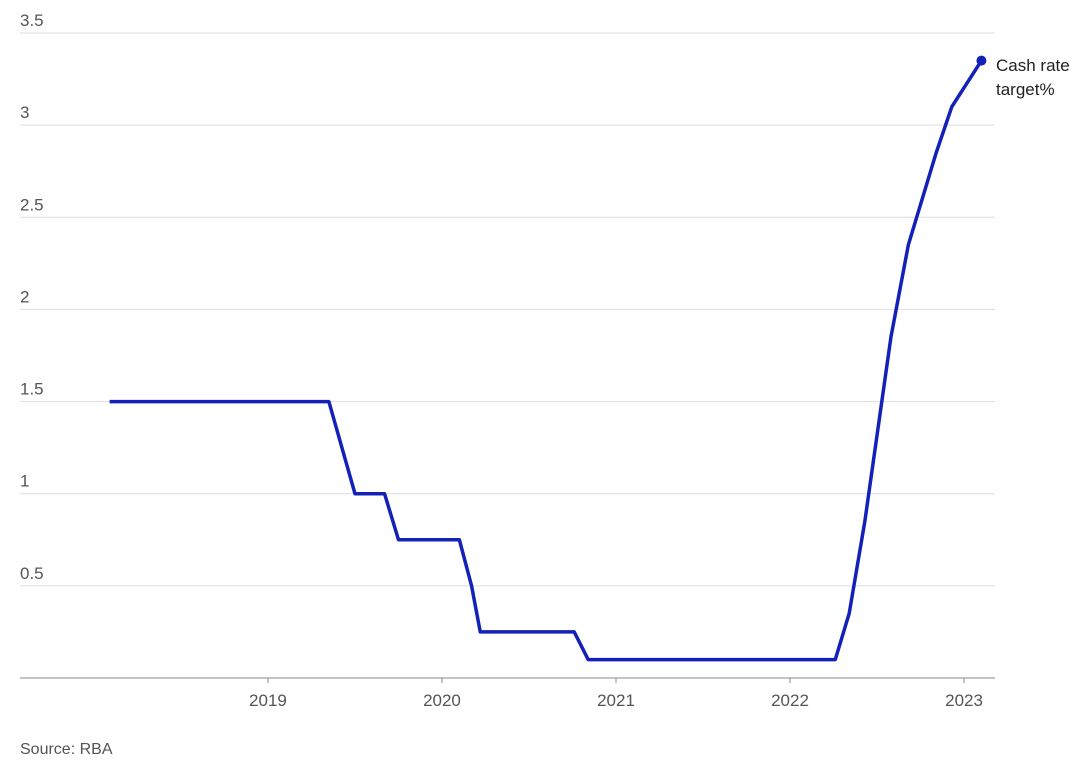 Image resolution: width=1080 pixels, height=781 pixels. What do you see at coordinates (24, 112) in the screenshot?
I see `y-tick-label: 3` at bounding box center [24, 112].